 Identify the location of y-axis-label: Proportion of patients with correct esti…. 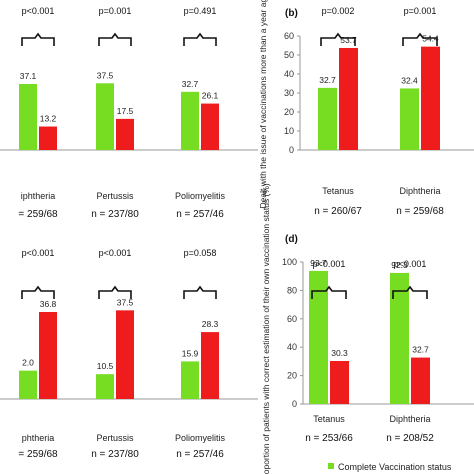
(266, 328).